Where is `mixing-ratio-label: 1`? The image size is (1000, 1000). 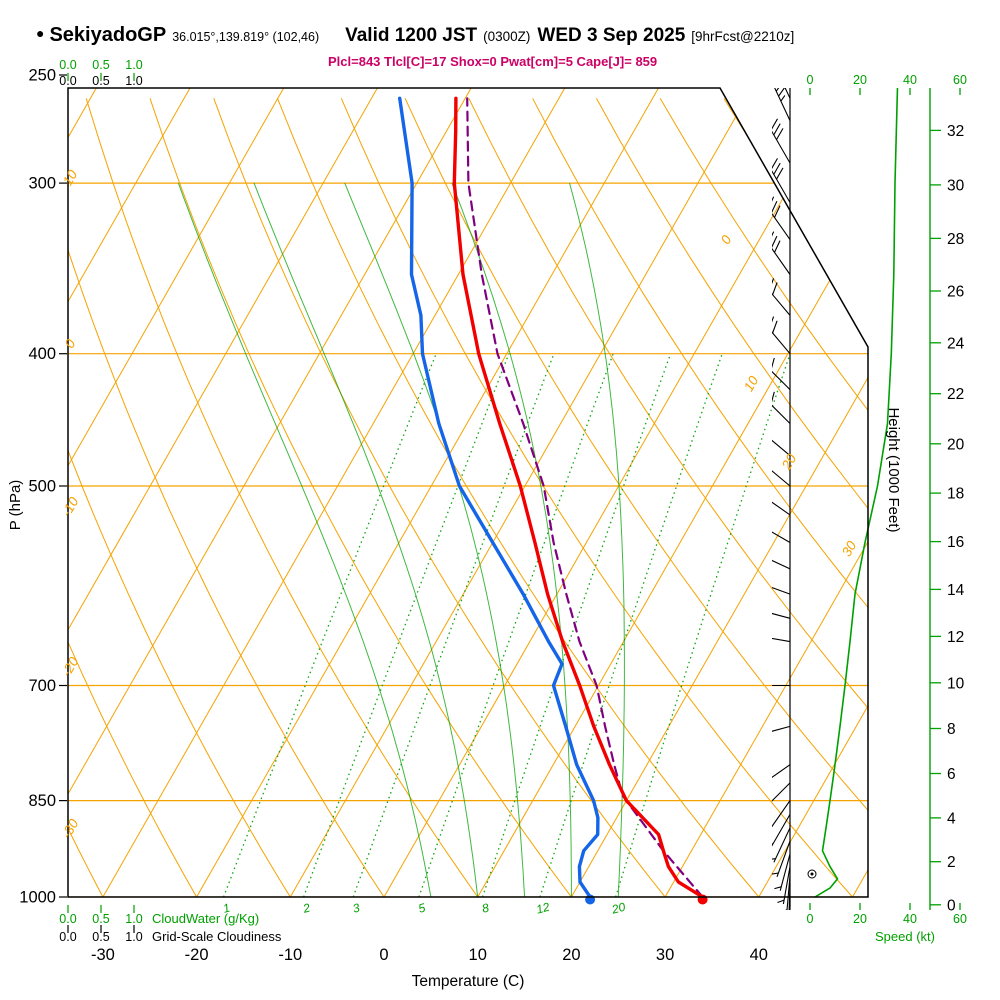 mixing-ratio-label: 1 is located at coordinates (226, 908).